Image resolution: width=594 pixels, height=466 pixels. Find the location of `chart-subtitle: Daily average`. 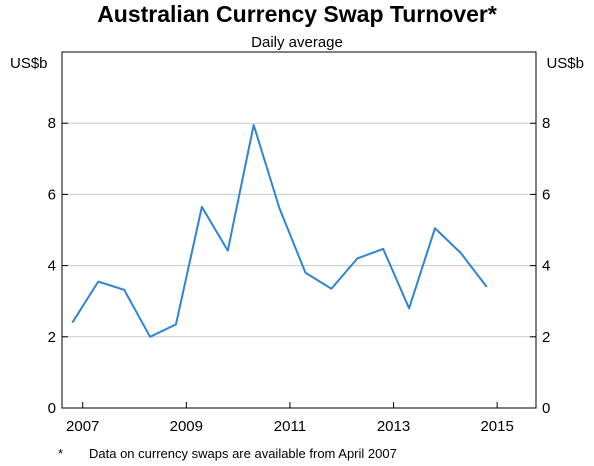

chart-subtitle: Daily average is located at coordinates (297, 42).